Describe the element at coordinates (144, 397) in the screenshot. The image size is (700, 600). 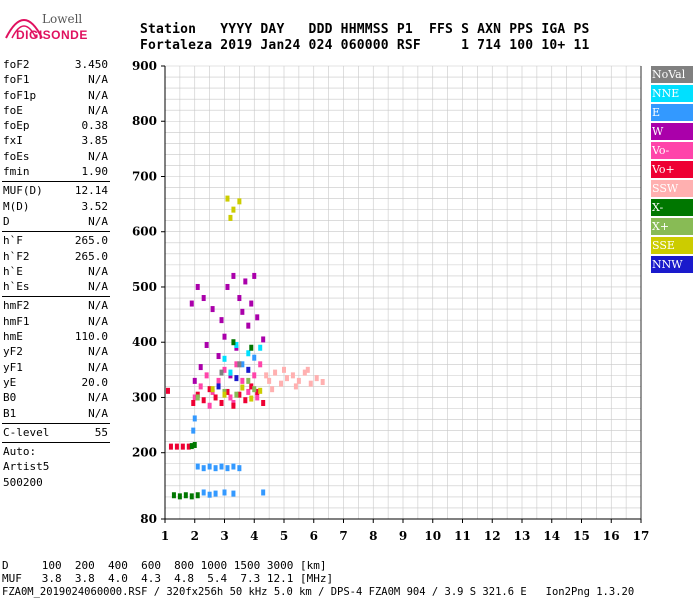
I see `y-tick-label: 300` at that location.